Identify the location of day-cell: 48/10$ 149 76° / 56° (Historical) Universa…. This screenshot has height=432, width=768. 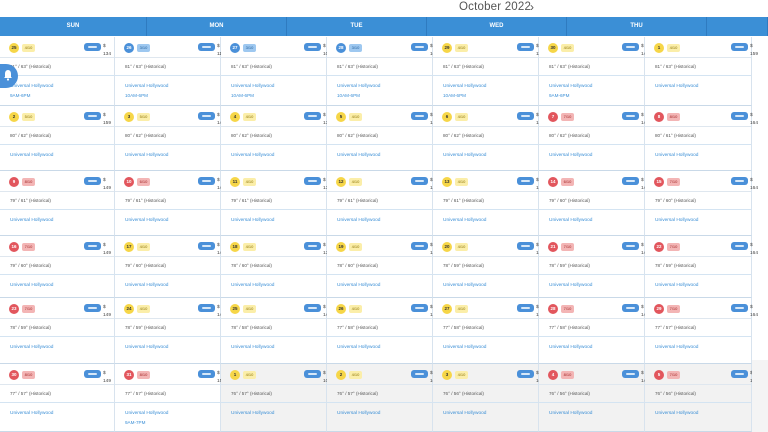
(594, 398).